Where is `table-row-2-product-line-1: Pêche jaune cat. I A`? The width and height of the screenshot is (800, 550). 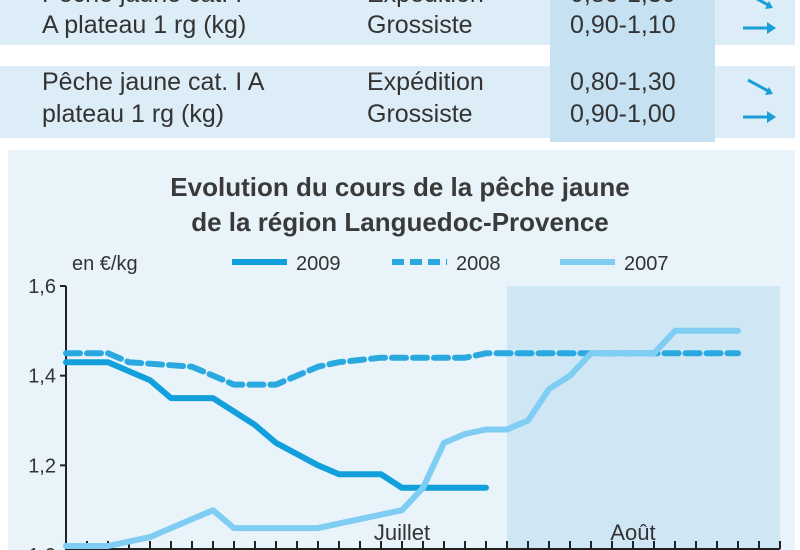
table-row-2-product-line-1: Pêche jaune cat. I A is located at coordinates (153, 82).